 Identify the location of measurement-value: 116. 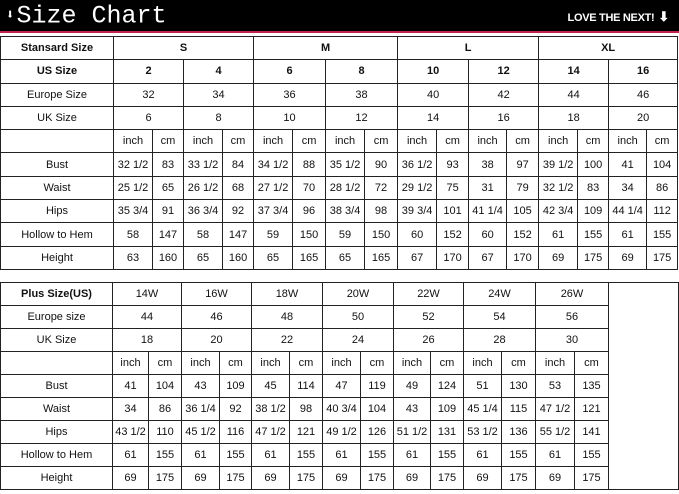
(235, 432).